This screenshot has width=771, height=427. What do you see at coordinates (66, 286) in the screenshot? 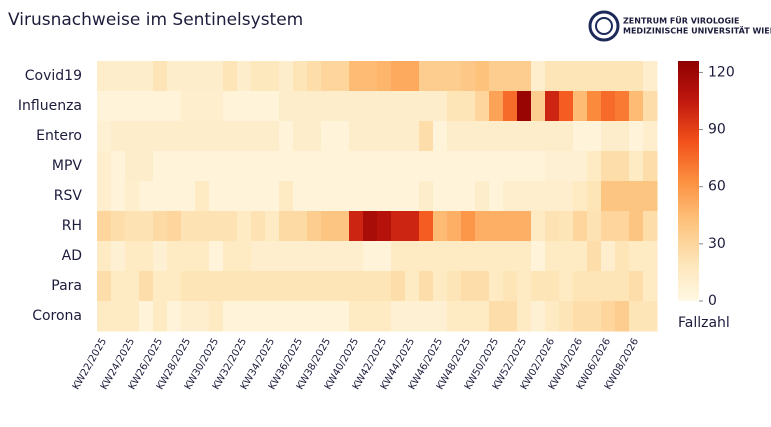
I see `y-tick-label: Para` at bounding box center [66, 286].